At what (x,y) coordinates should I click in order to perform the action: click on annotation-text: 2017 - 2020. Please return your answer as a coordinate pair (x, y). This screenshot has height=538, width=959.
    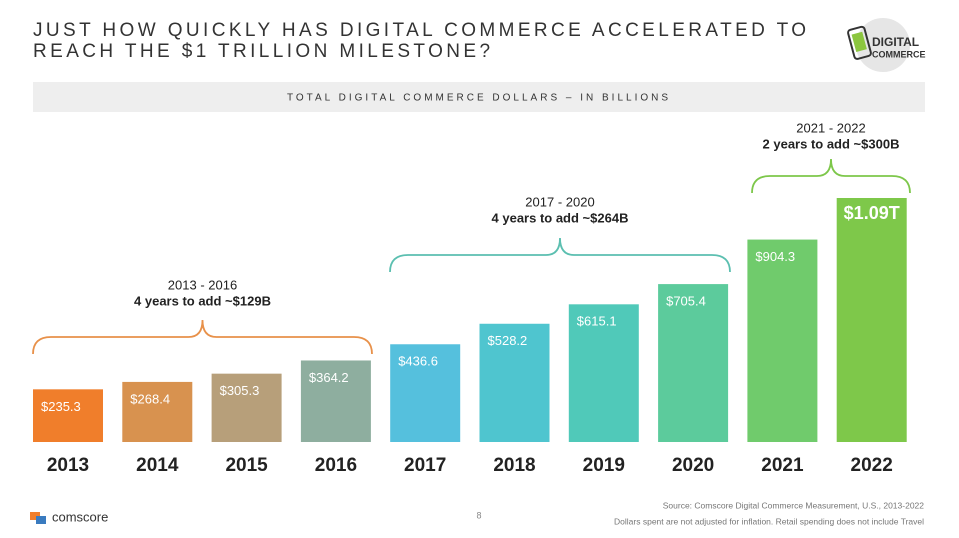
    Looking at the image, I should click on (559, 201).